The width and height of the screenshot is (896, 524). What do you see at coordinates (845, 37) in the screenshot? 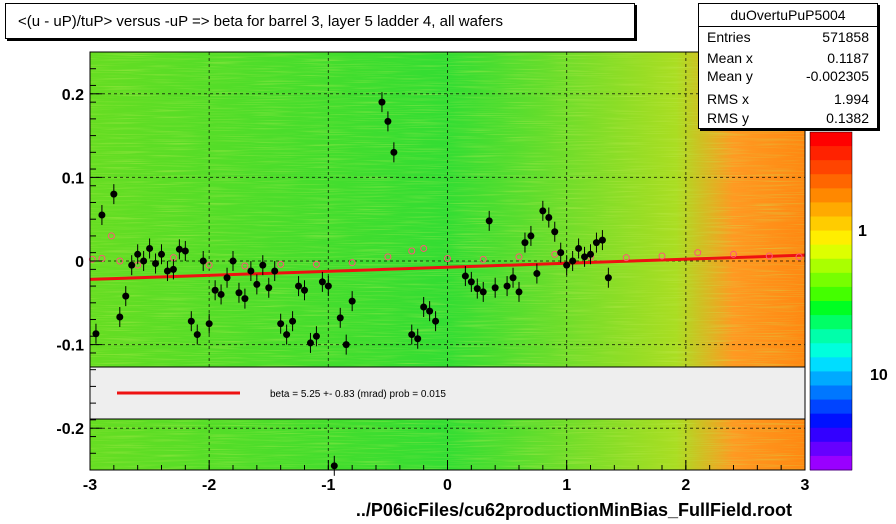
I see `stats-value: 571858` at bounding box center [845, 37].